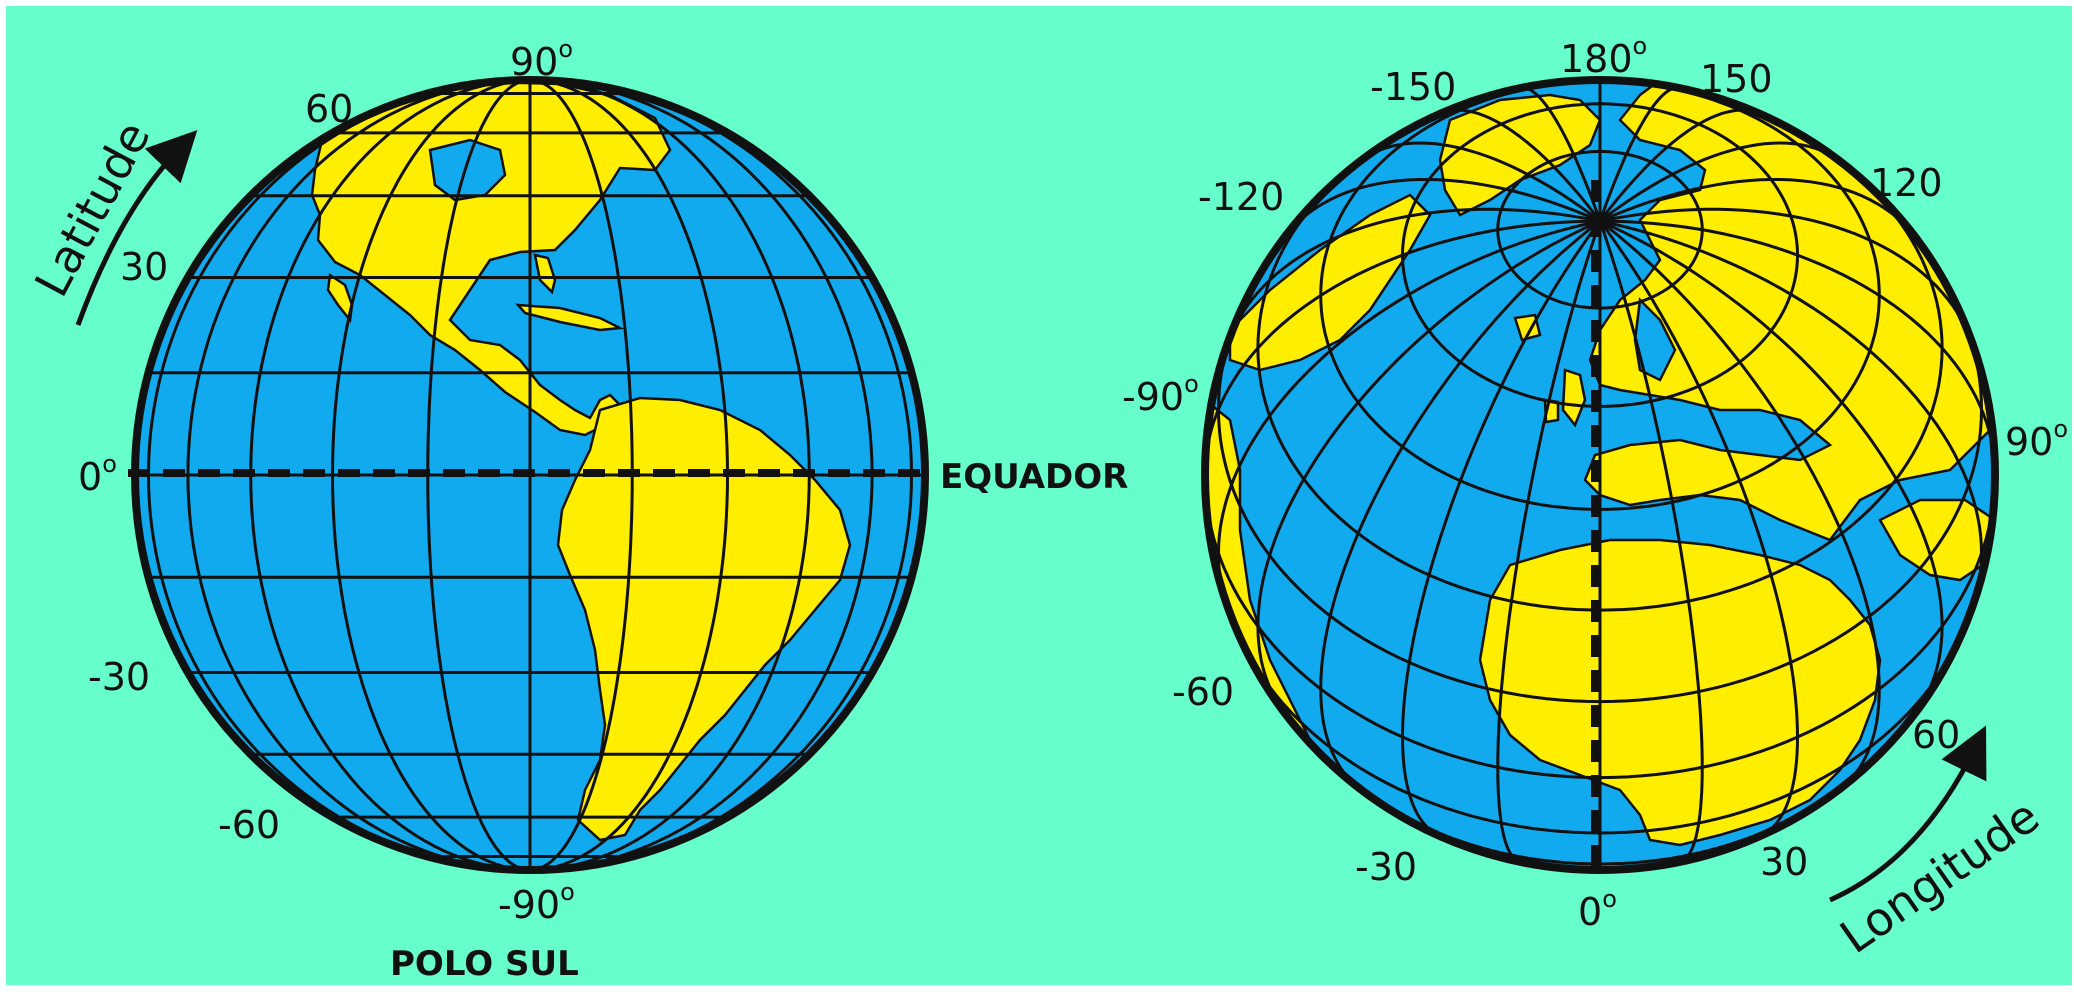 The image size is (2074, 992). Describe the element at coordinates (136, 228) in the screenshot. I see `latitude-arrow` at that location.